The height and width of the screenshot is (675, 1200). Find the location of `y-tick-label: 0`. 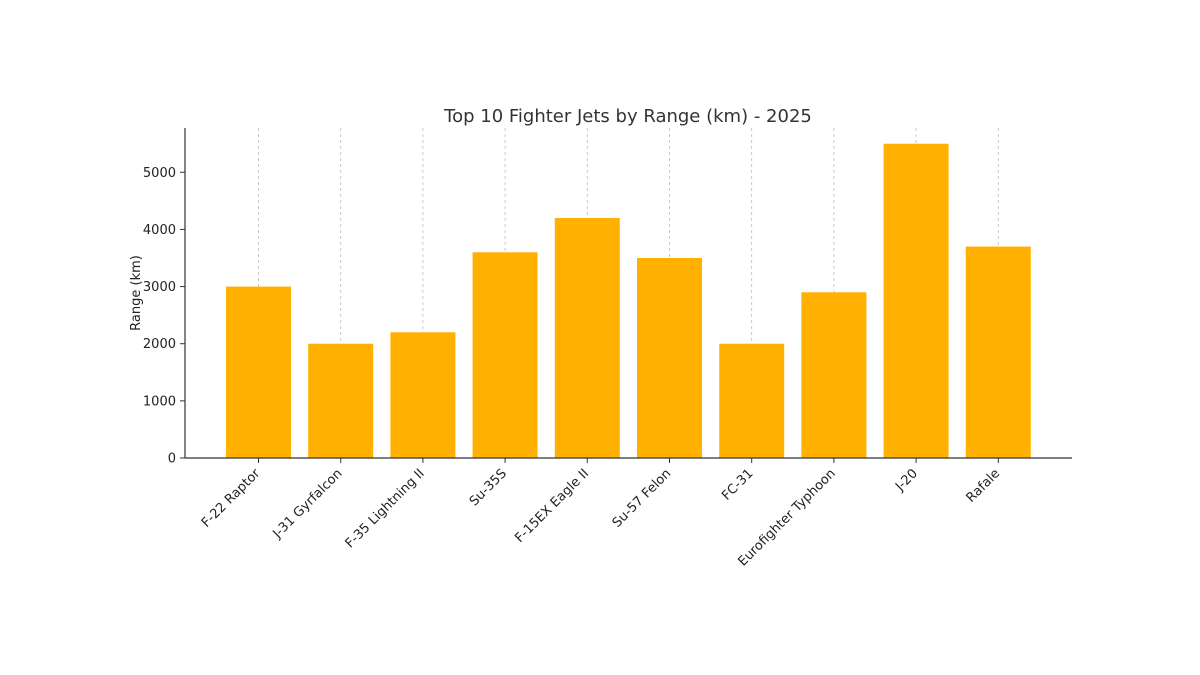

y-tick-label: 0 is located at coordinates (172, 459).